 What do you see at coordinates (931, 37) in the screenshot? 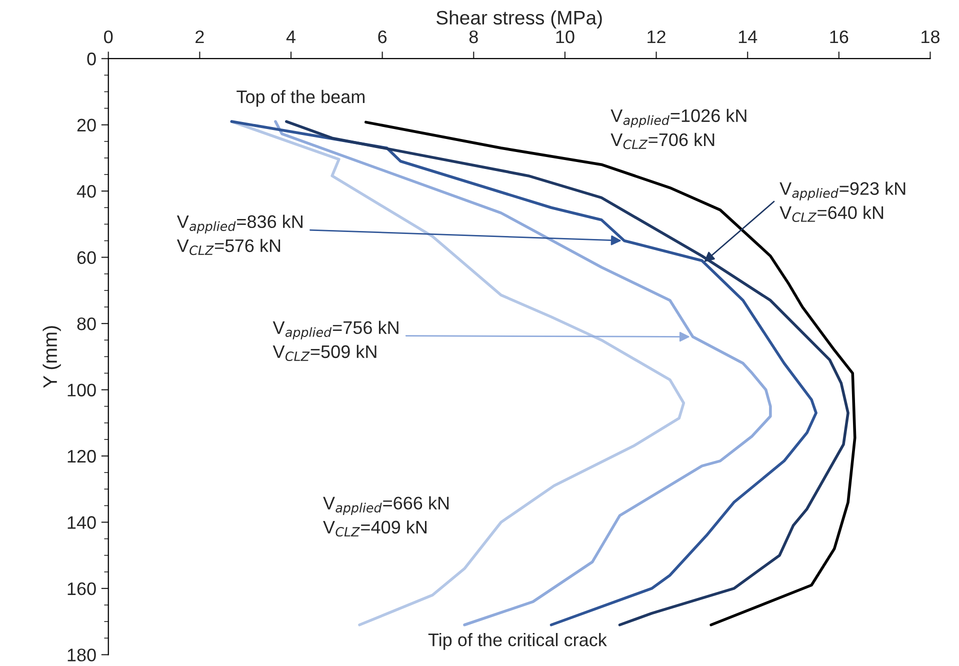
I see `x-tick-label: 18` at bounding box center [931, 37].